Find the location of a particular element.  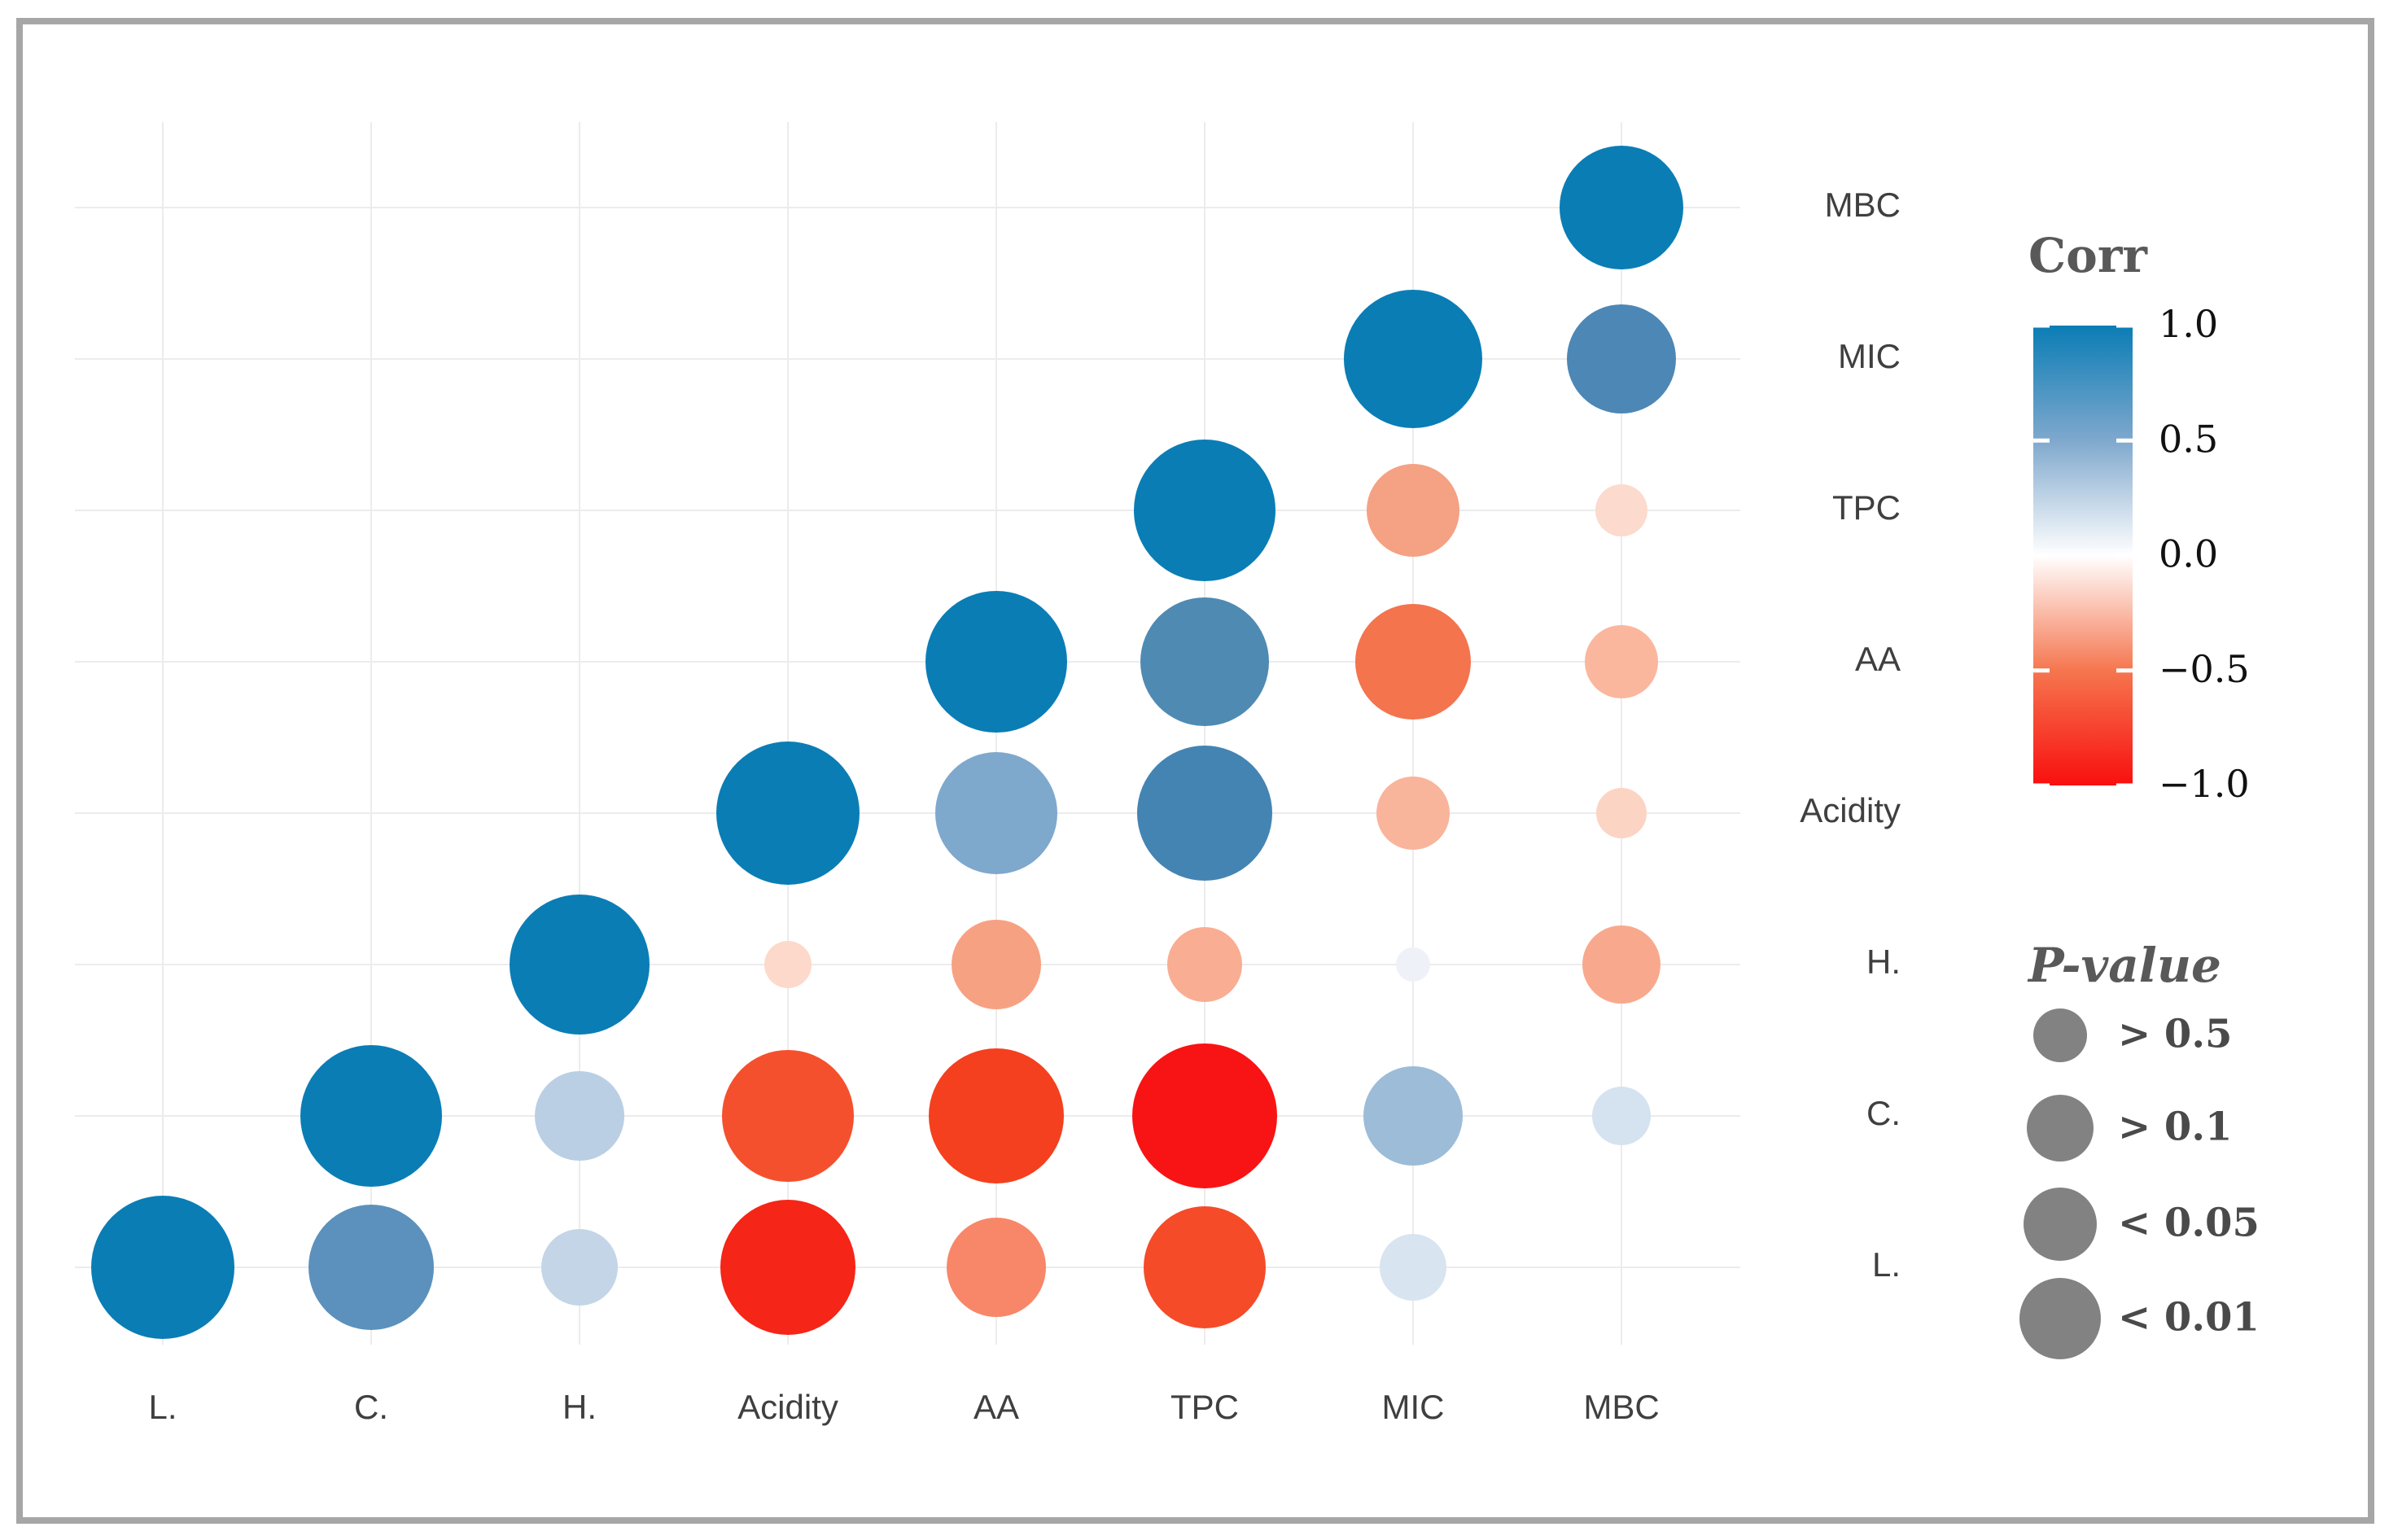

matrix-cell-H-MBC is located at coordinates (1621, 965).